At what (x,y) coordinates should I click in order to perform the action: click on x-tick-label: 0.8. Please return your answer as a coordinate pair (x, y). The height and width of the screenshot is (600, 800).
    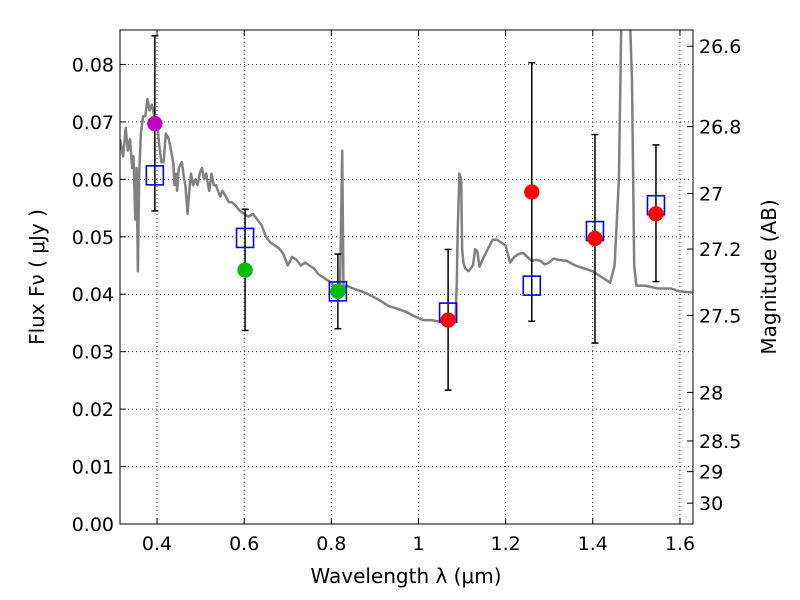
    Looking at the image, I should click on (331, 544).